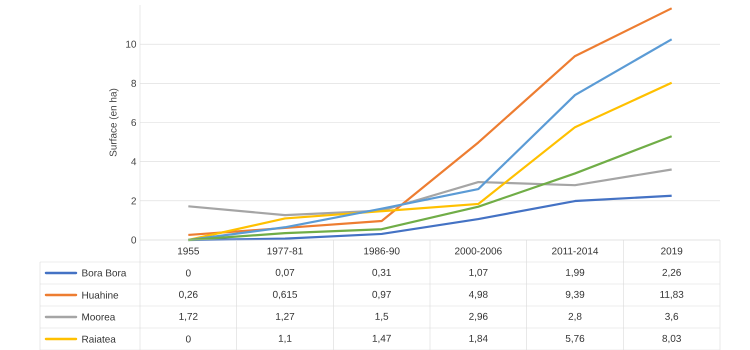  What do you see at coordinates (131, 44) in the screenshot?
I see `y-tick-label: 10` at bounding box center [131, 44].